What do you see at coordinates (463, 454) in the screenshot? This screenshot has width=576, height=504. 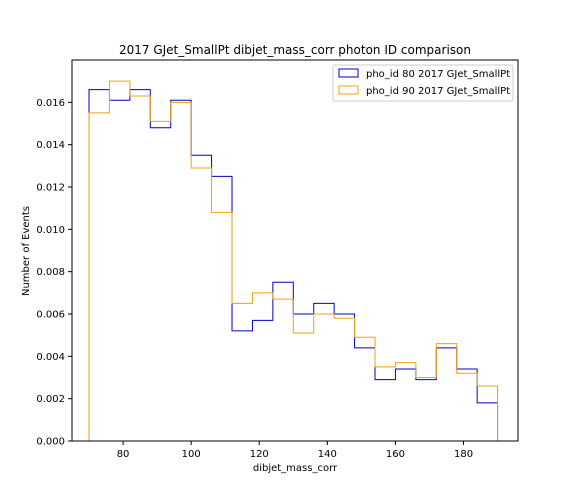 I see `x-tick-label: 180` at bounding box center [463, 454].